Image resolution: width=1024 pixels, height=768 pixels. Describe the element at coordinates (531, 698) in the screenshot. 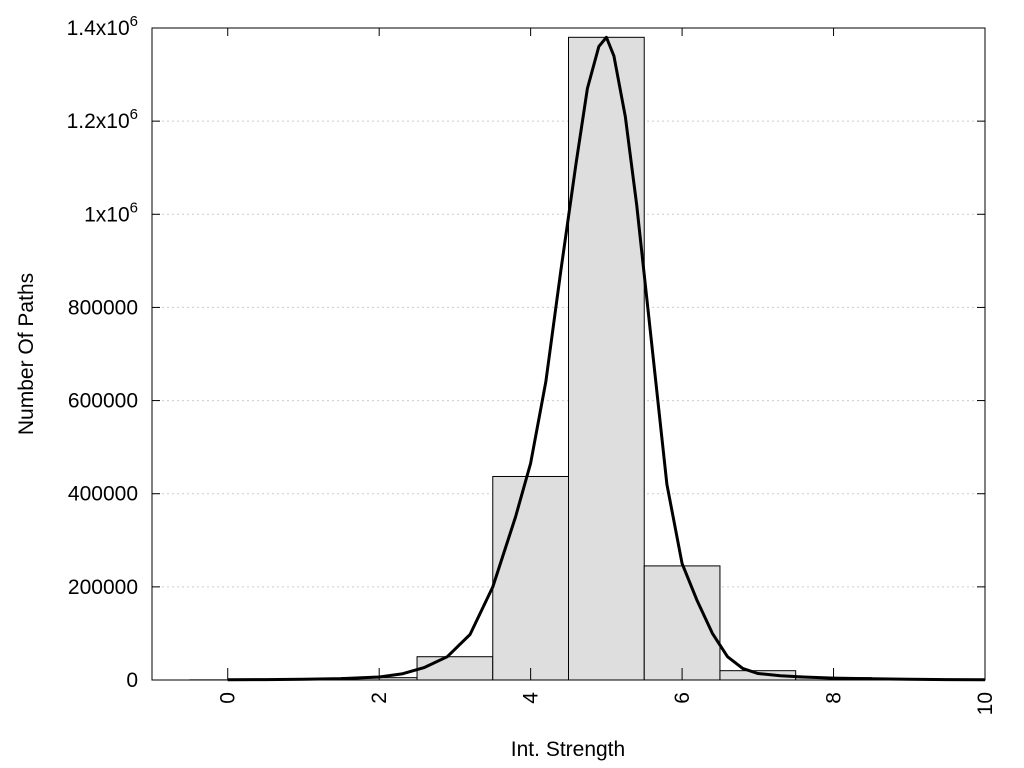

I see `x-tick-label-2: 4` at that location.